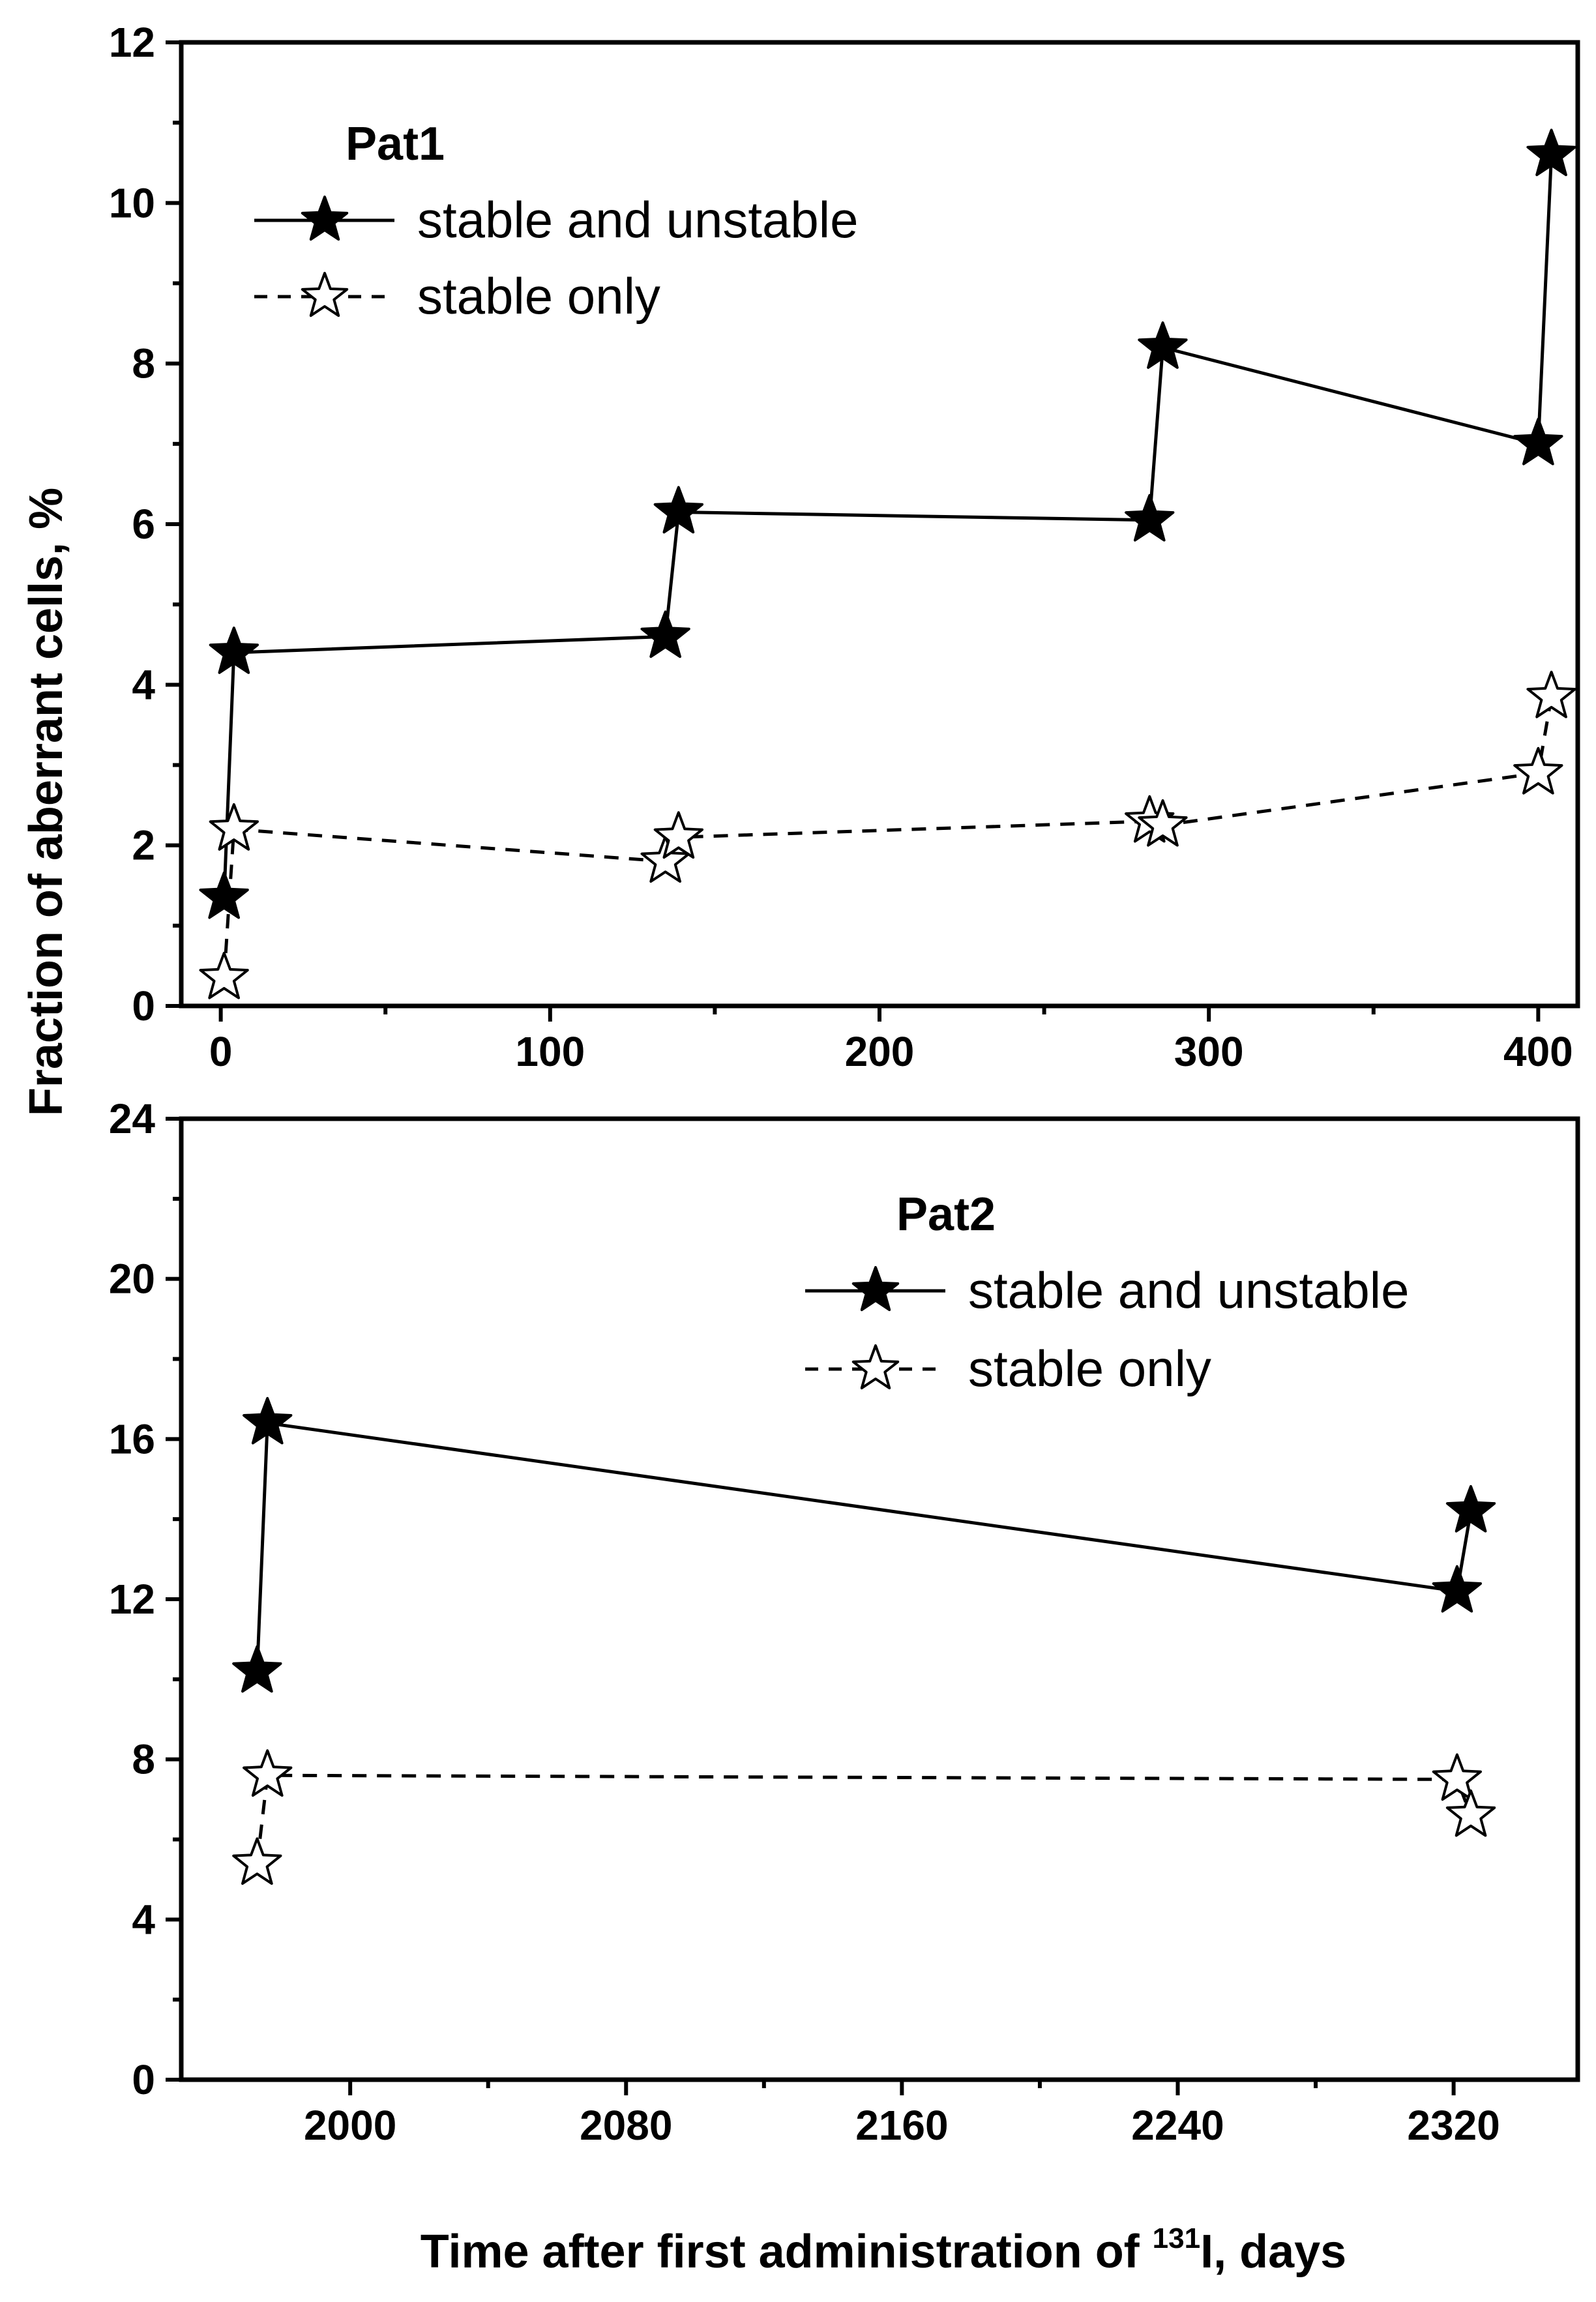 The height and width of the screenshot is (2302, 1596). I want to click on x-tick-label: 2160, so click(901, 2125).